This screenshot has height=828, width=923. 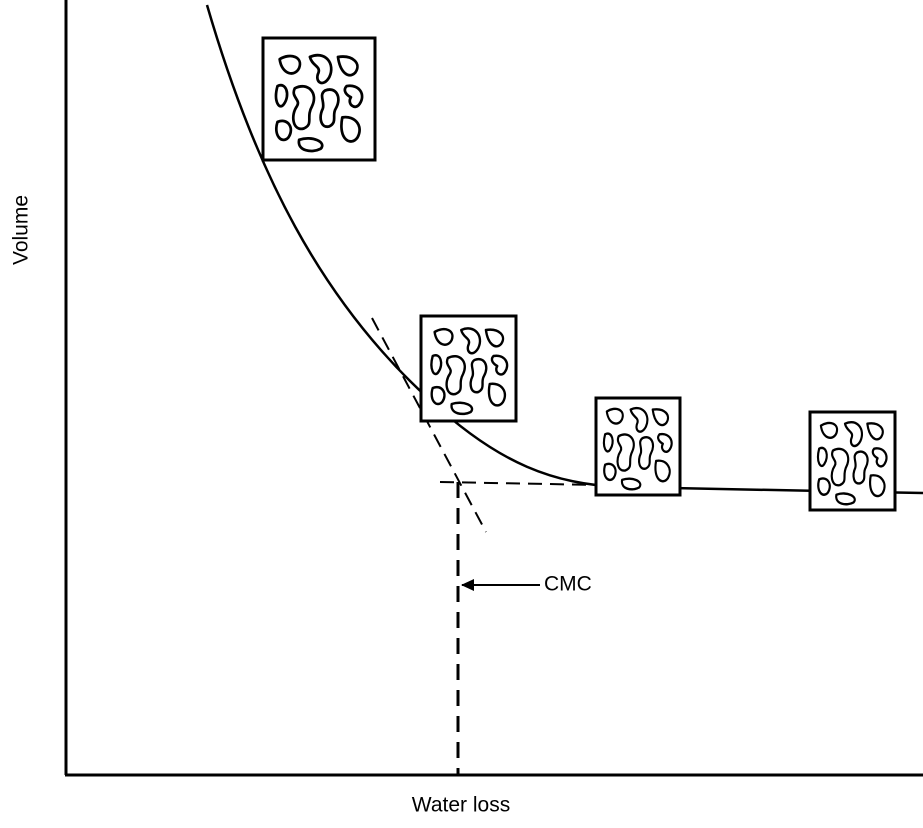 I want to click on y-axis-label: Volume, so click(x=21, y=230).